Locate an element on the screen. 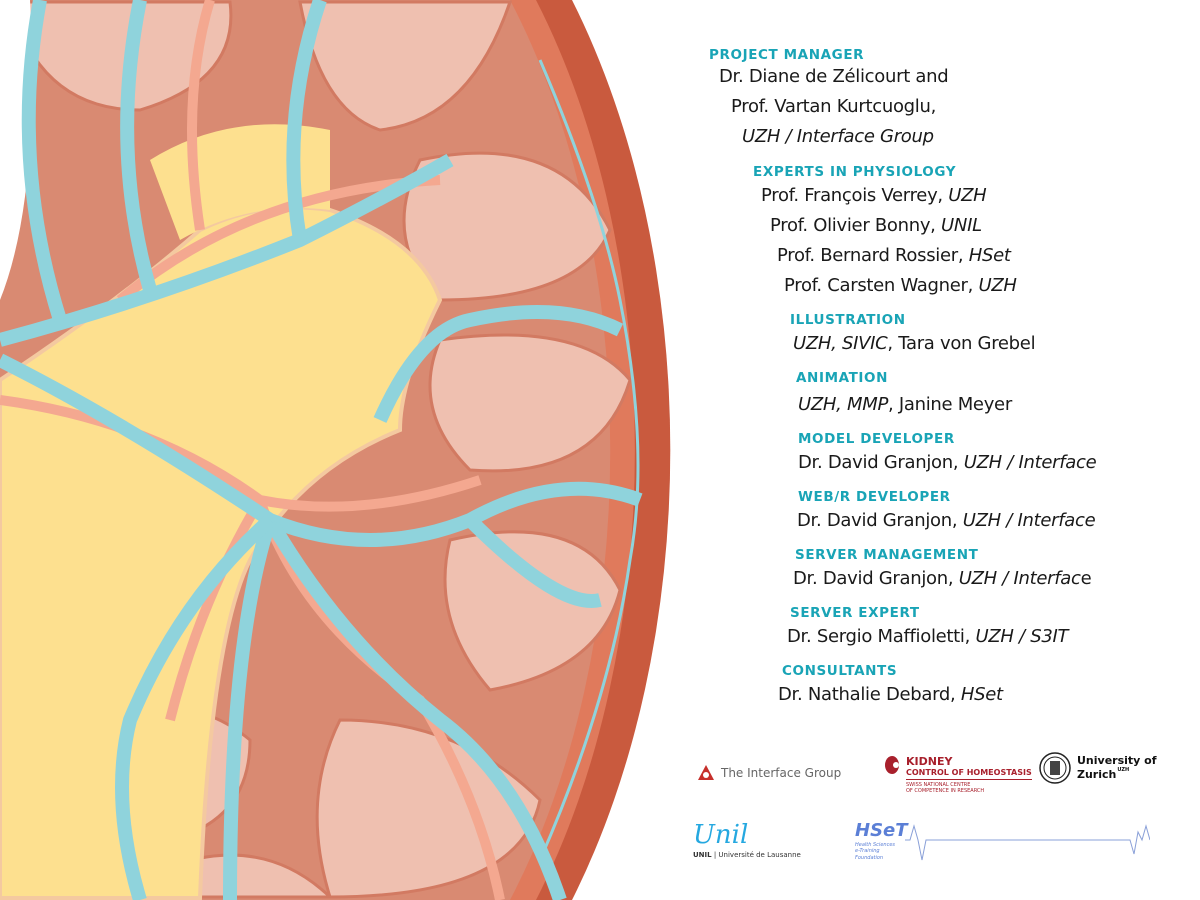  credit-text: UZH, MMP is located at coordinates (843, 404).